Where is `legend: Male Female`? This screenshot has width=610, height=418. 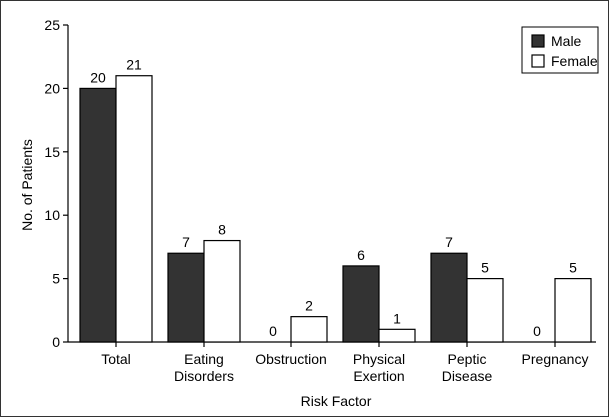
legend: Male Female is located at coordinates (560, 50).